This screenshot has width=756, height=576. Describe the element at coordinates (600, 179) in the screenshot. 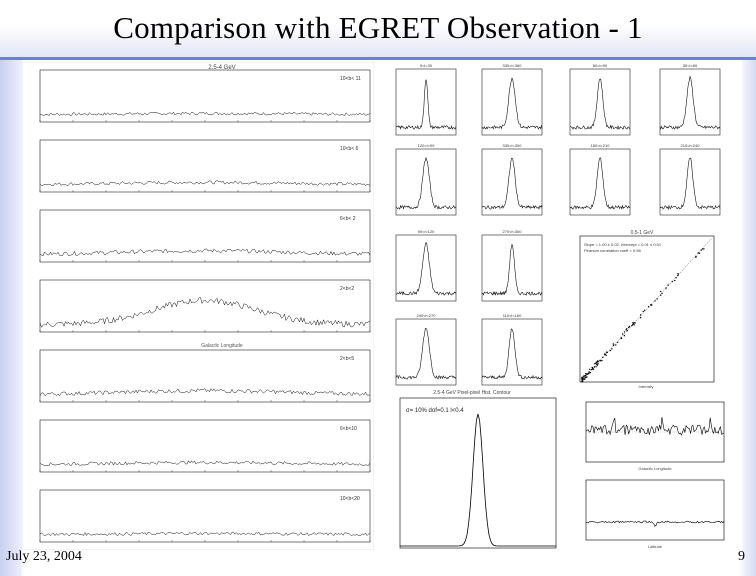

I see `region-panel: 180<l<210` at that location.